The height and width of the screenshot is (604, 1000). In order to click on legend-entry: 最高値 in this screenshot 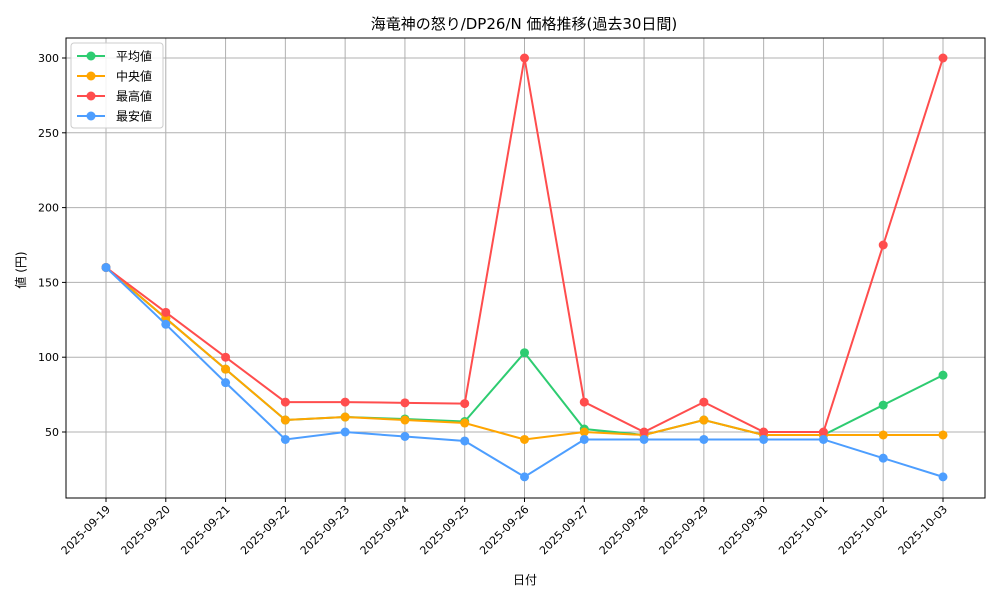, I will do `click(114, 96)`.